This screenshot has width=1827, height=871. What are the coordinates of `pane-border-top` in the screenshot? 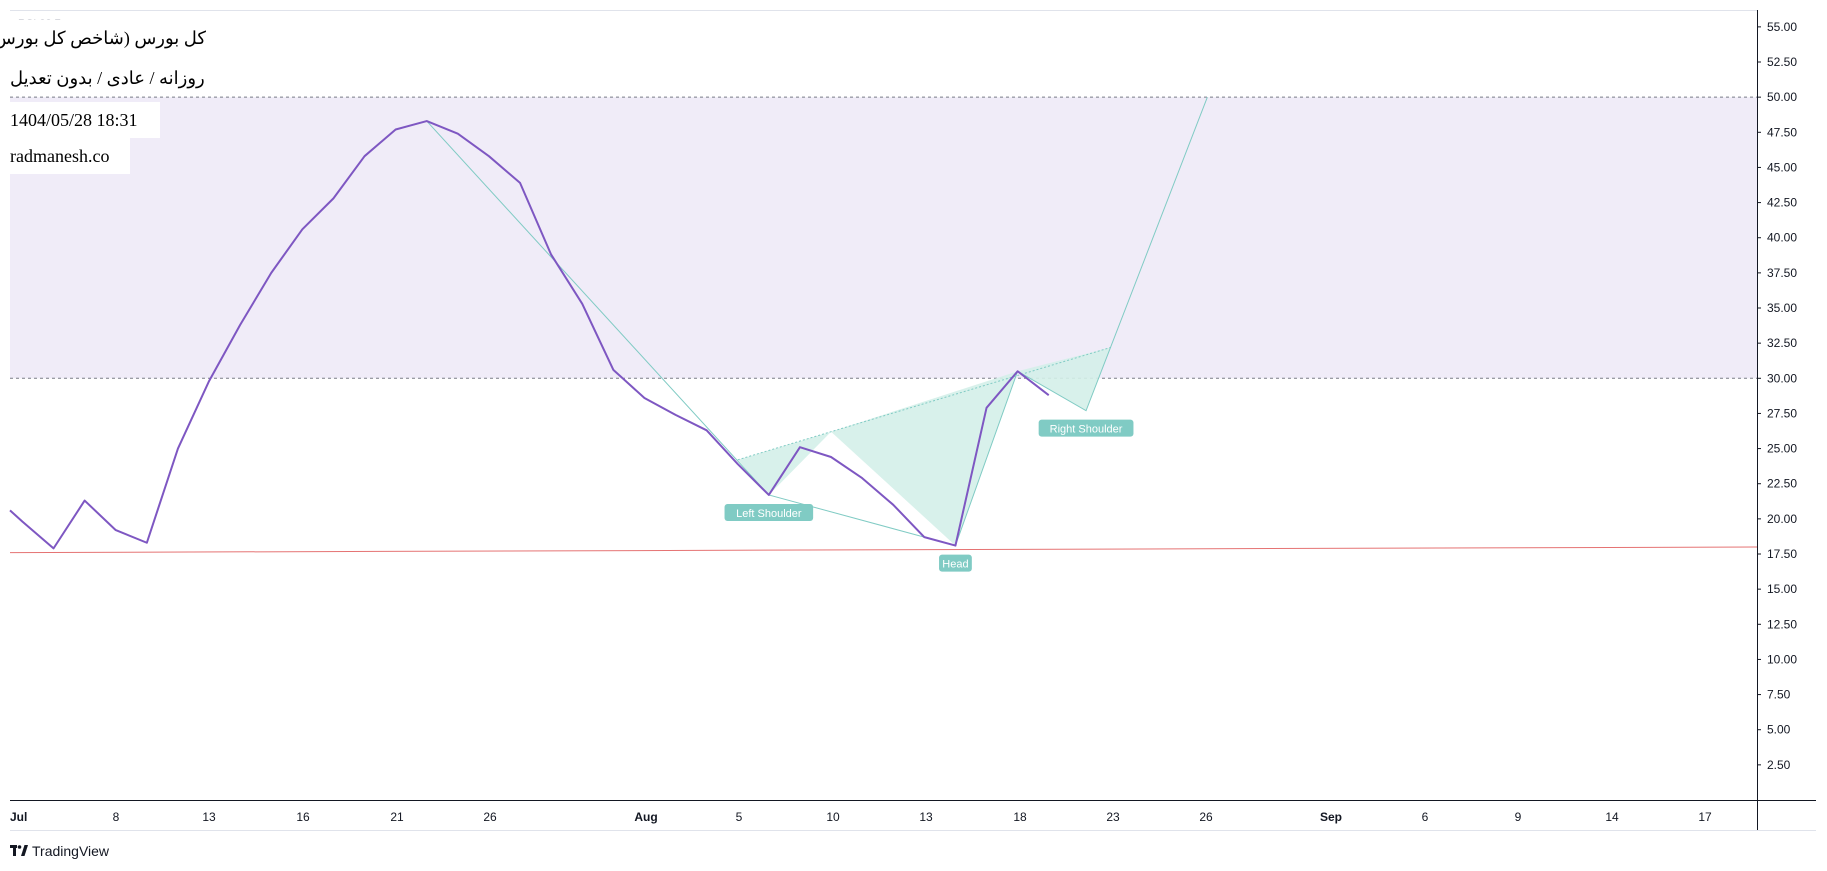 It's located at (884, 10).